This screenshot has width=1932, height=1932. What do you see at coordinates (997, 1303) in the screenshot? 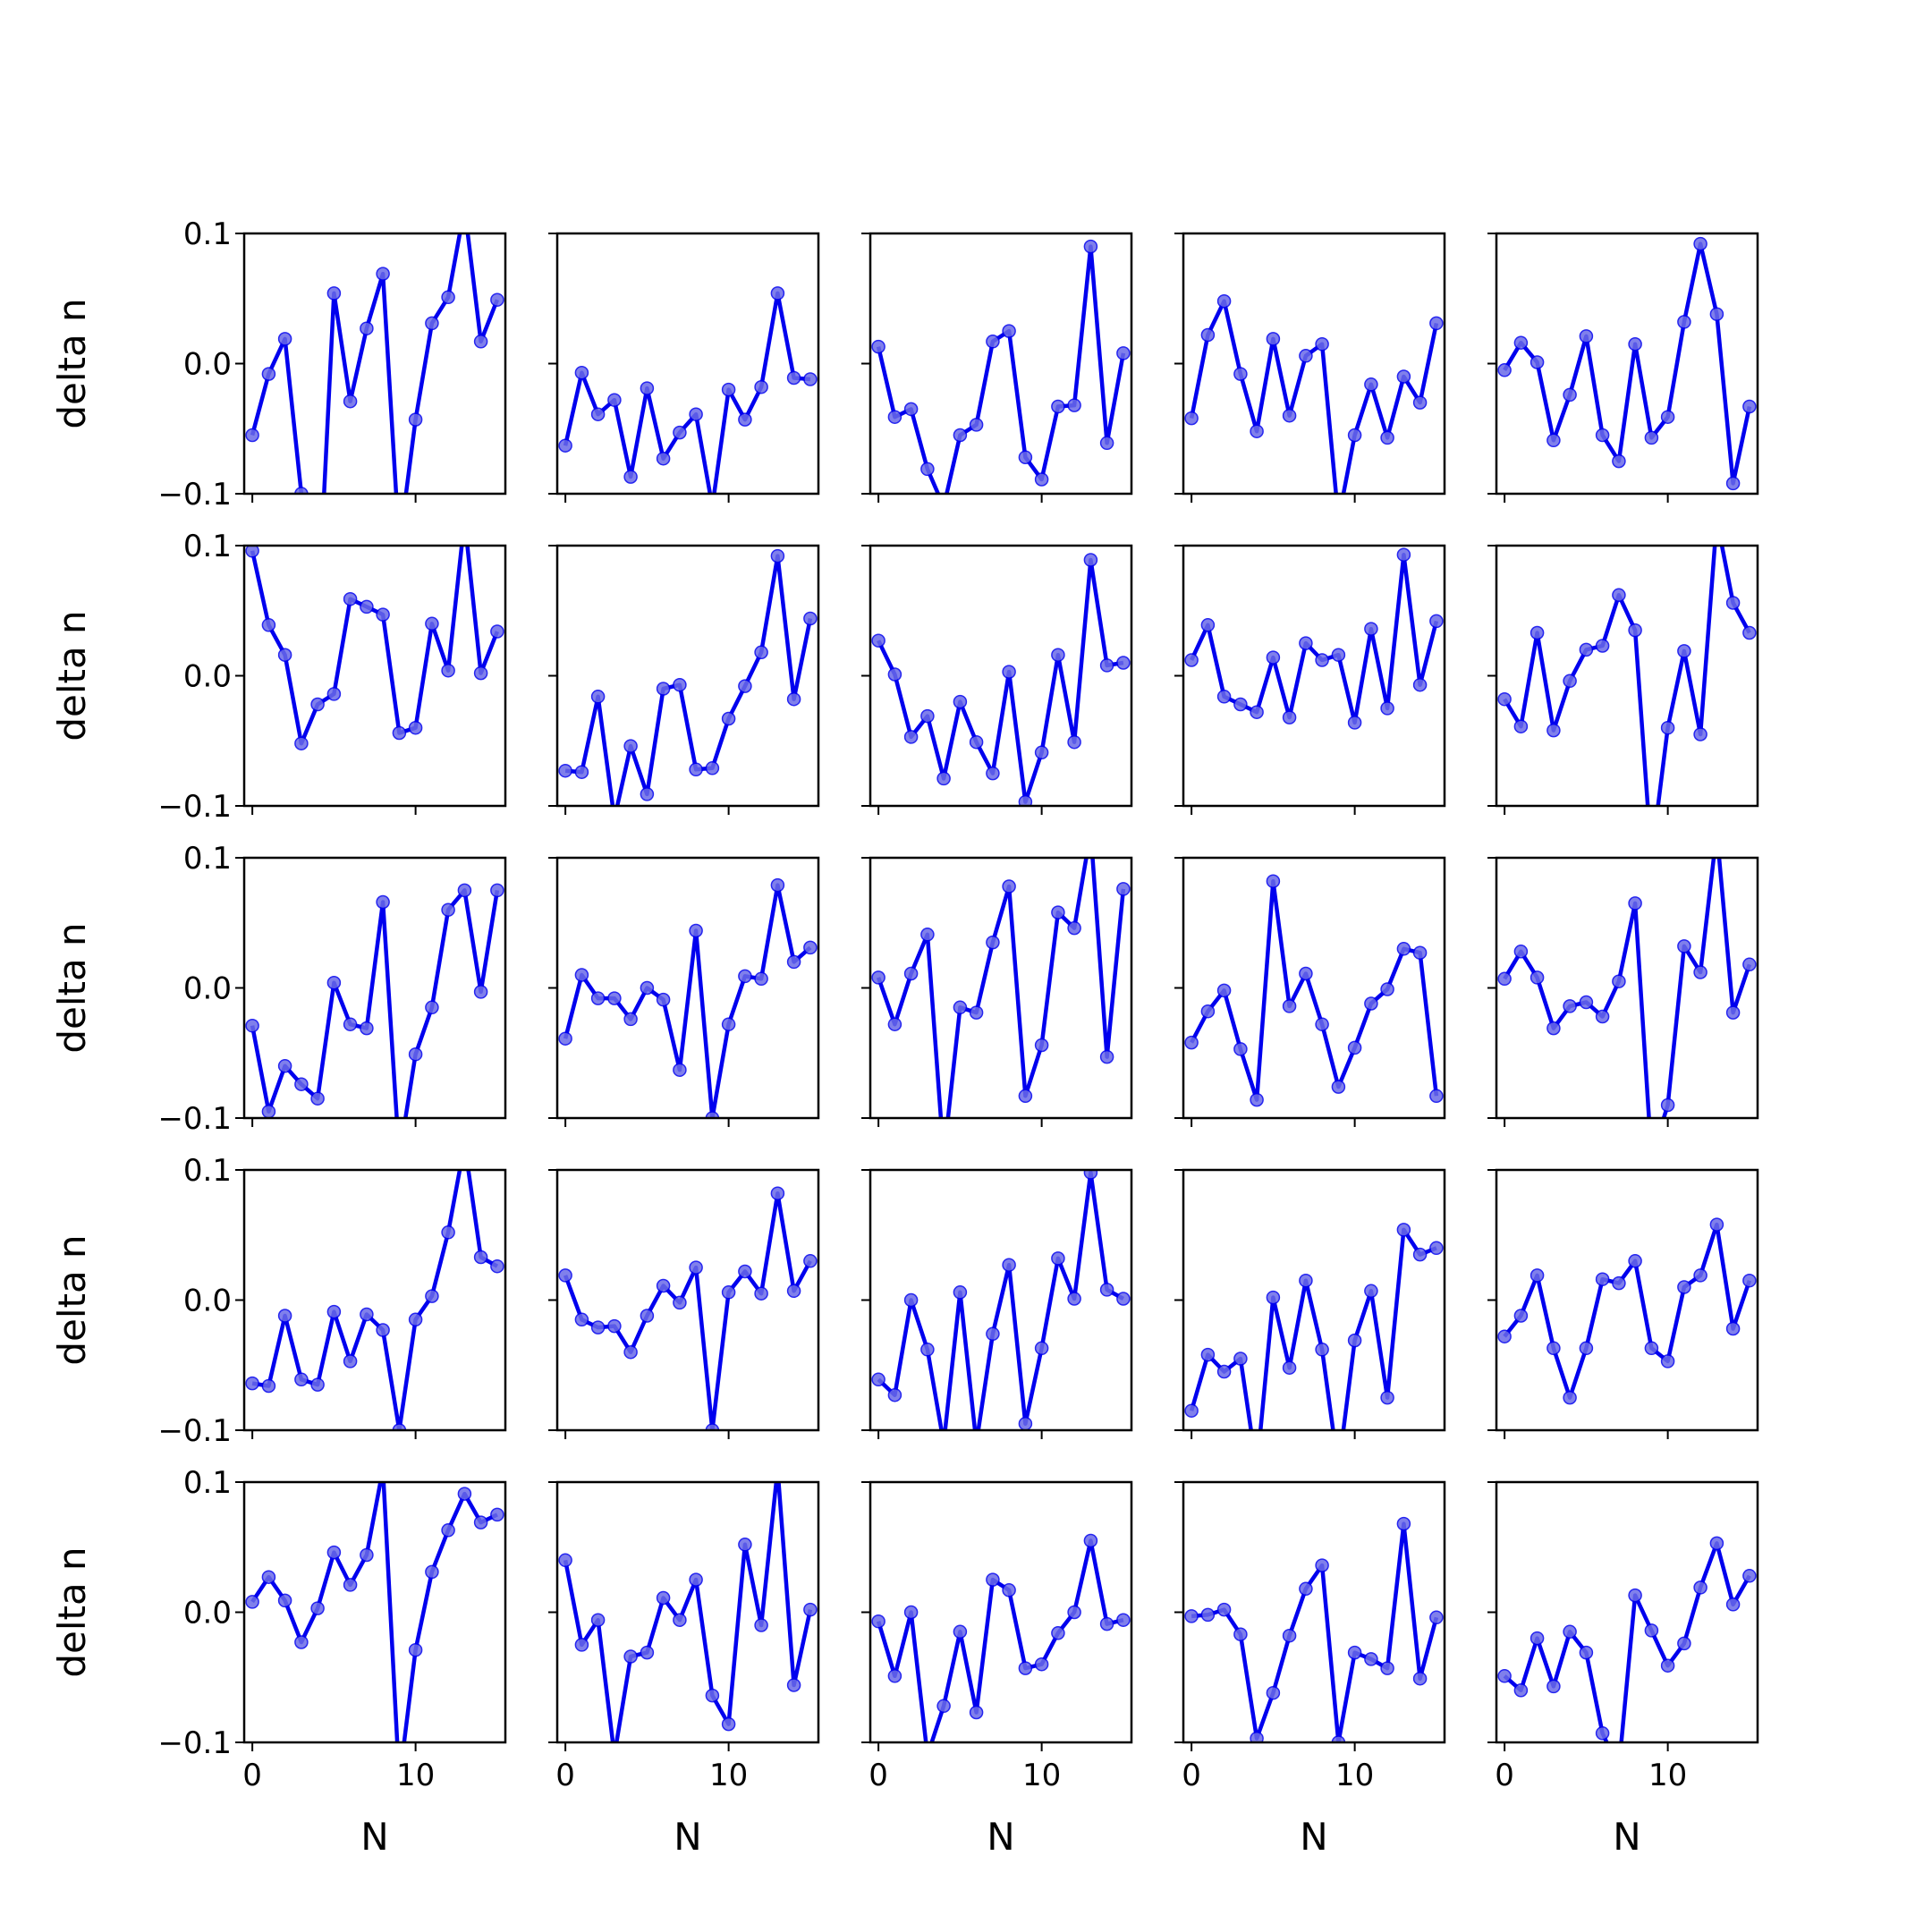
I see `subplot-r4-c3` at bounding box center [997, 1303].